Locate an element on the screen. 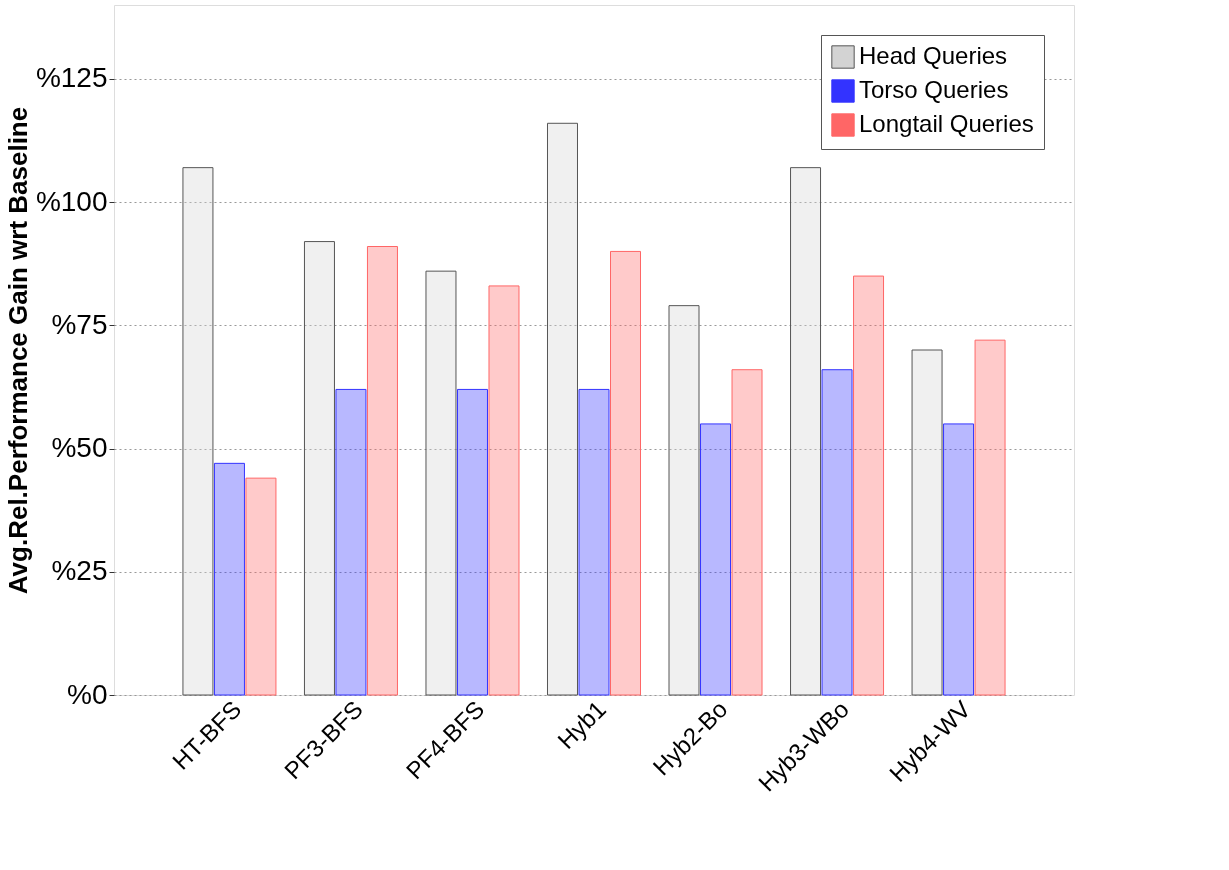 The width and height of the screenshot is (1229, 870). y-tick-label: %125 is located at coordinates (71, 78).